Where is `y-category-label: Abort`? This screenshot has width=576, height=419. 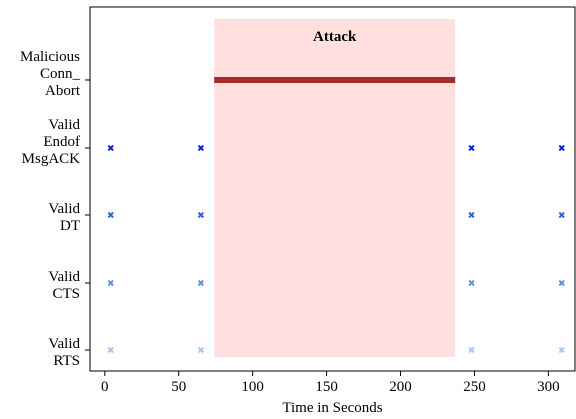
y-category-label: Abort is located at coordinates (63, 91).